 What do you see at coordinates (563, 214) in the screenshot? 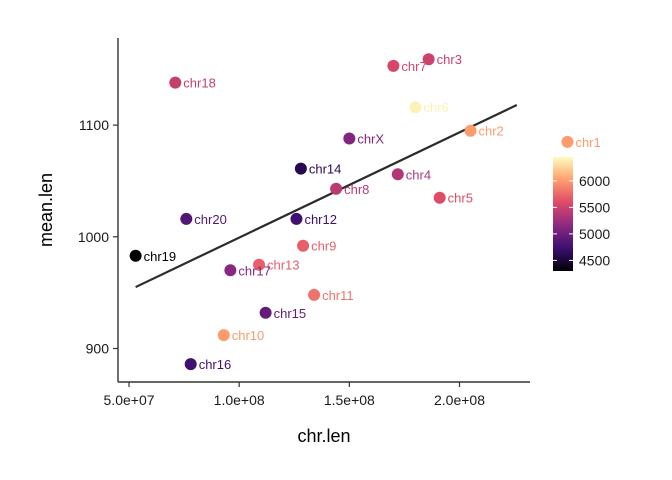
I see `colorbar` at bounding box center [563, 214].